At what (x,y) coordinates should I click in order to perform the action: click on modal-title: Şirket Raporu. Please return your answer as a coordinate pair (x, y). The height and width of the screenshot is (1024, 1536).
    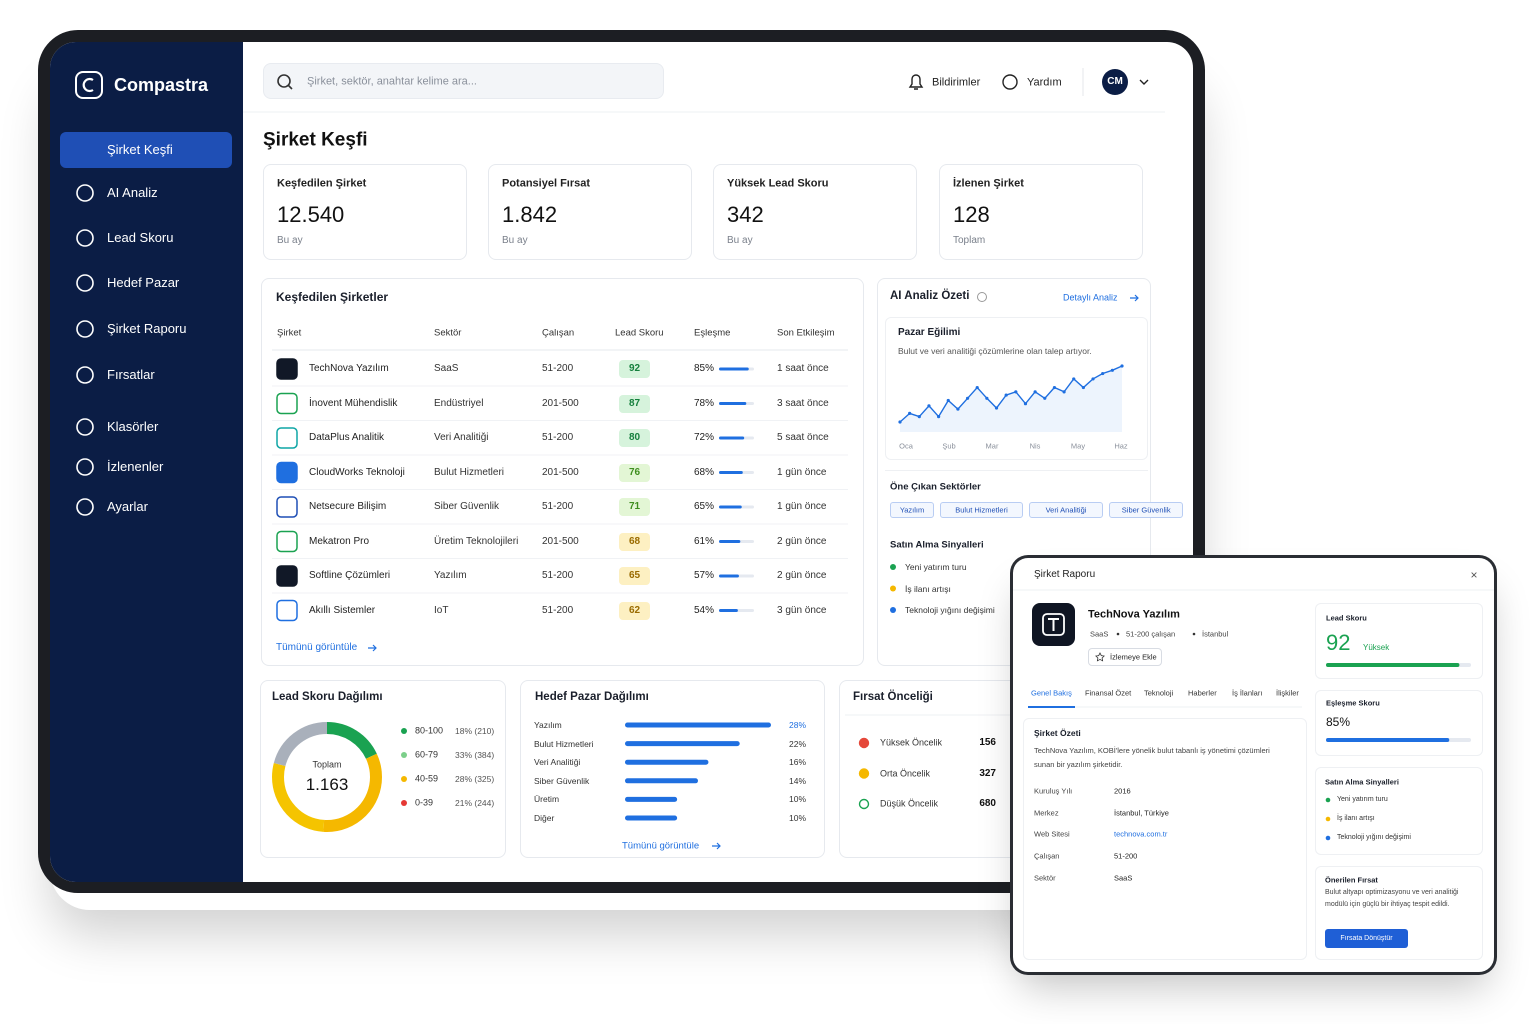
    Looking at the image, I should click on (1065, 574).